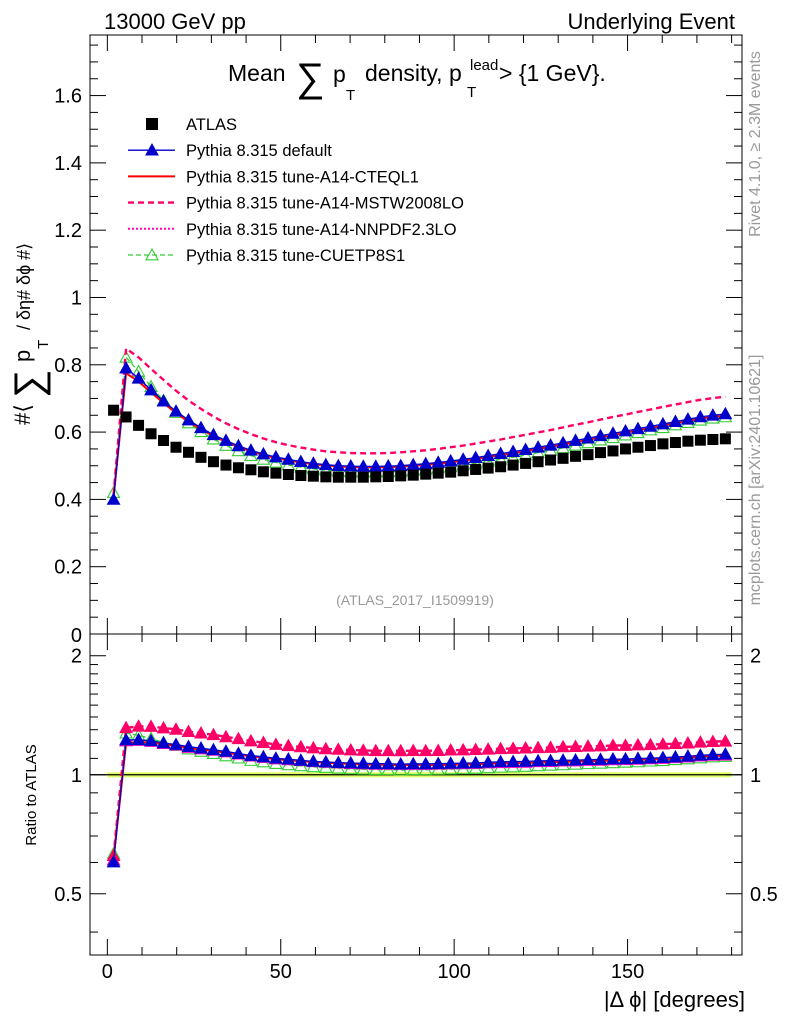 This screenshot has height=1024, width=786. I want to click on beam-energy-label: 13000 GeV pp, so click(175, 21).